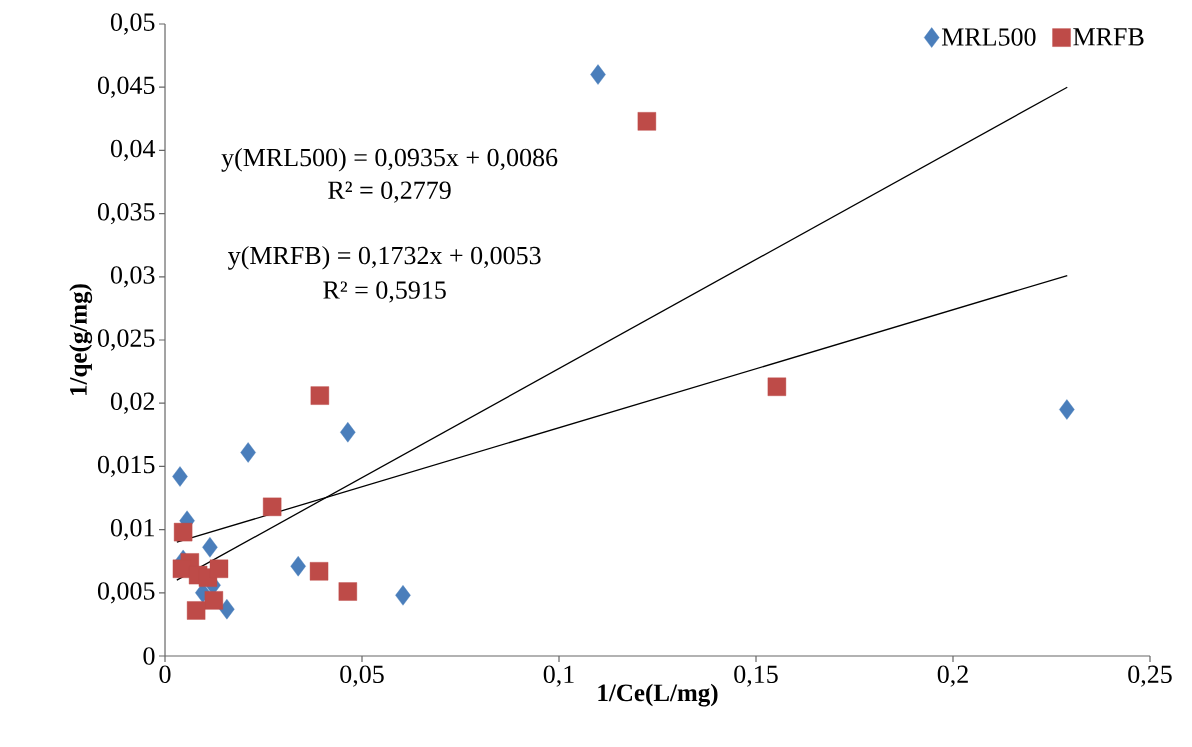  Describe the element at coordinates (132, 403) in the screenshot. I see `y-tick-label: 0,02` at that location.